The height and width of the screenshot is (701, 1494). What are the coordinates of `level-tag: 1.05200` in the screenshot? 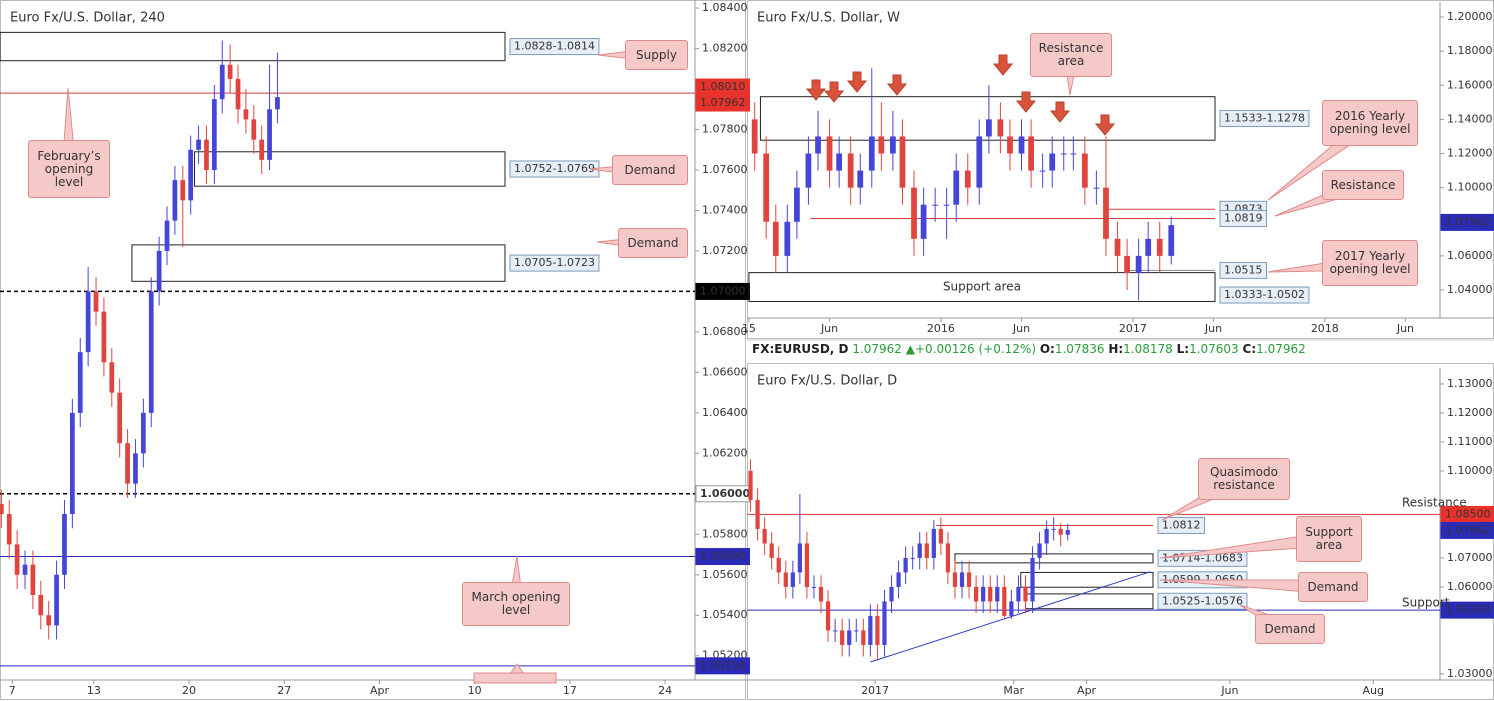 It's located at (1468, 609).